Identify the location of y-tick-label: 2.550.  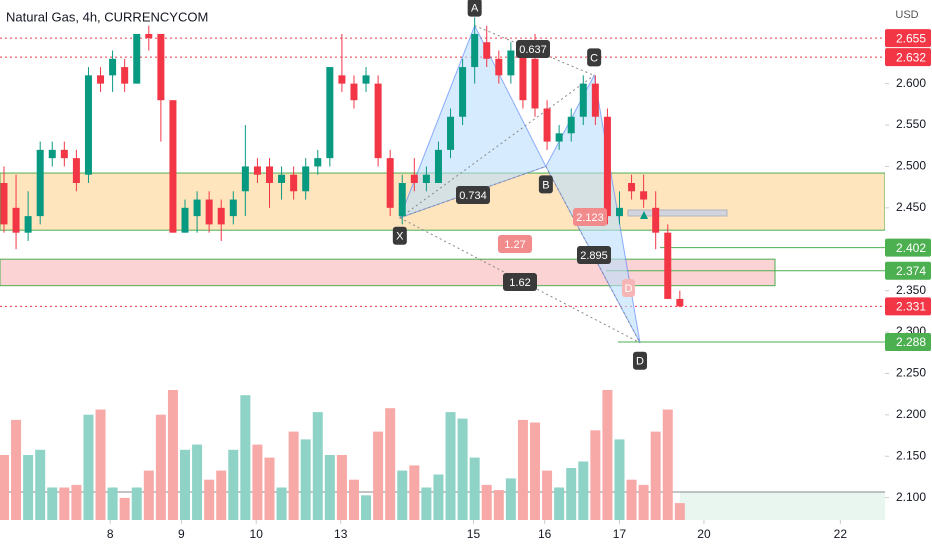
(911, 124).